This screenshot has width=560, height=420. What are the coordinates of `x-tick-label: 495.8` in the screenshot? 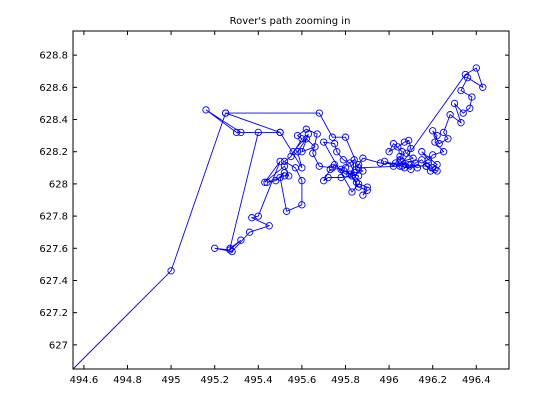 It's located at (345, 380).